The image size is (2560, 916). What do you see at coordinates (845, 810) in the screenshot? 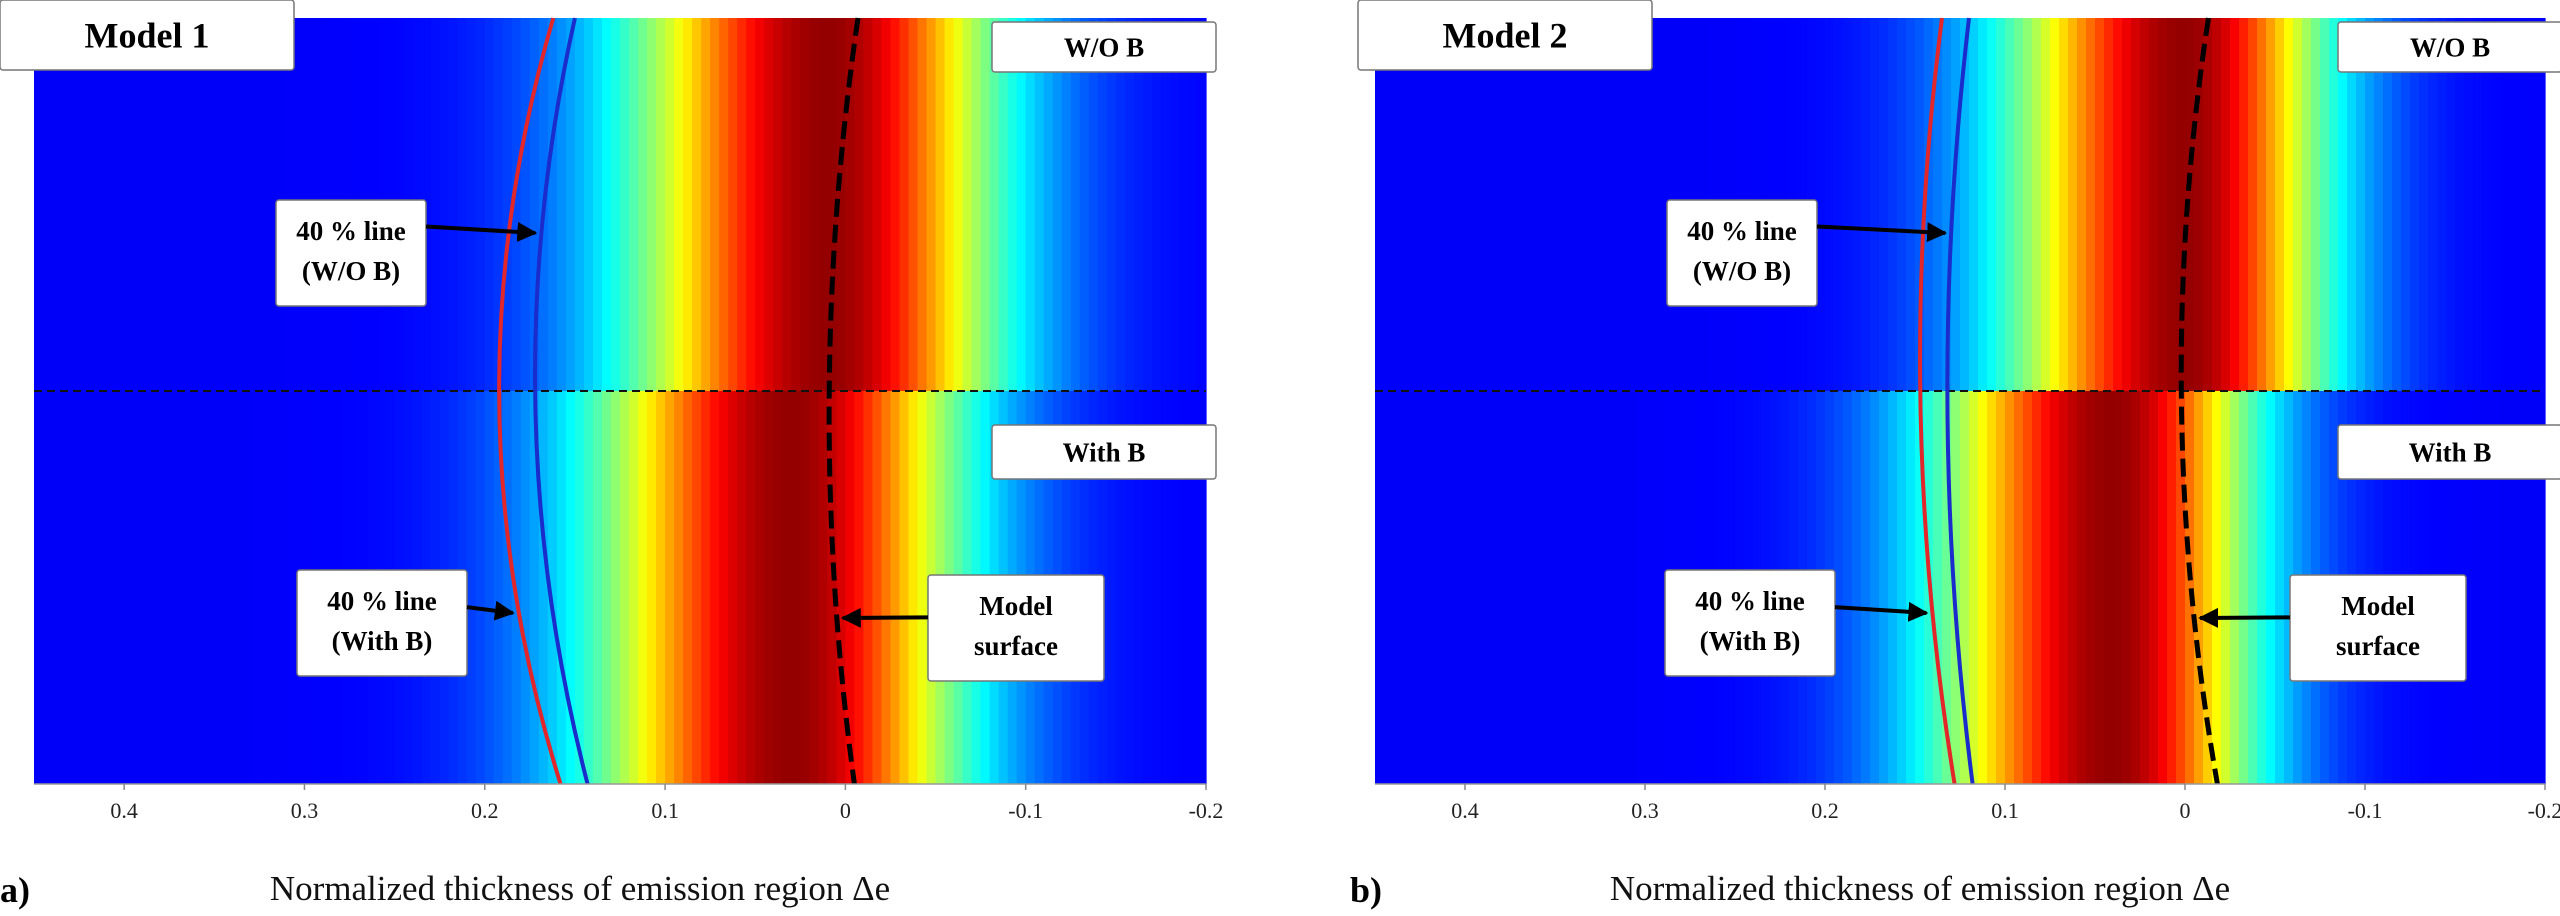
I see `x-tick-label: 0` at bounding box center [845, 810].